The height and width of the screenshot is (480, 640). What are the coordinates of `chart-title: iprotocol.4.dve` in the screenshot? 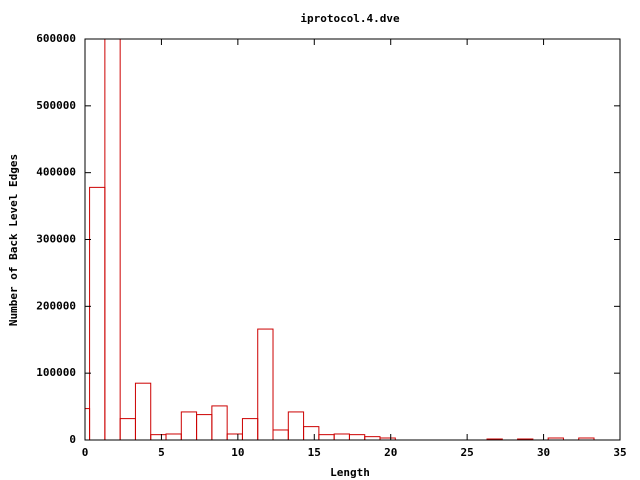 It's located at (350, 18).